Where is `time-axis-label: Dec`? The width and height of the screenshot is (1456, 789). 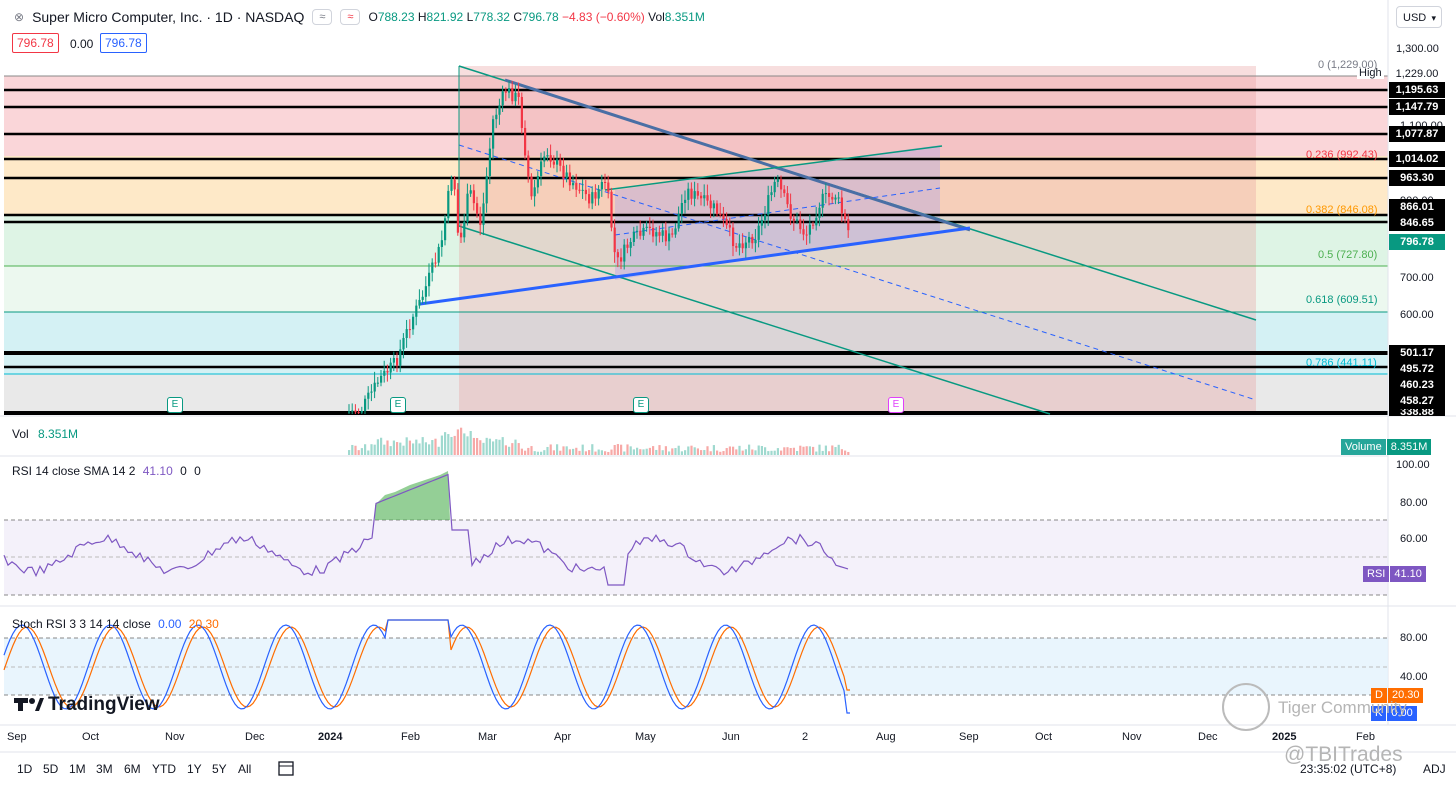
time-axis-label: Dec is located at coordinates (1208, 737).